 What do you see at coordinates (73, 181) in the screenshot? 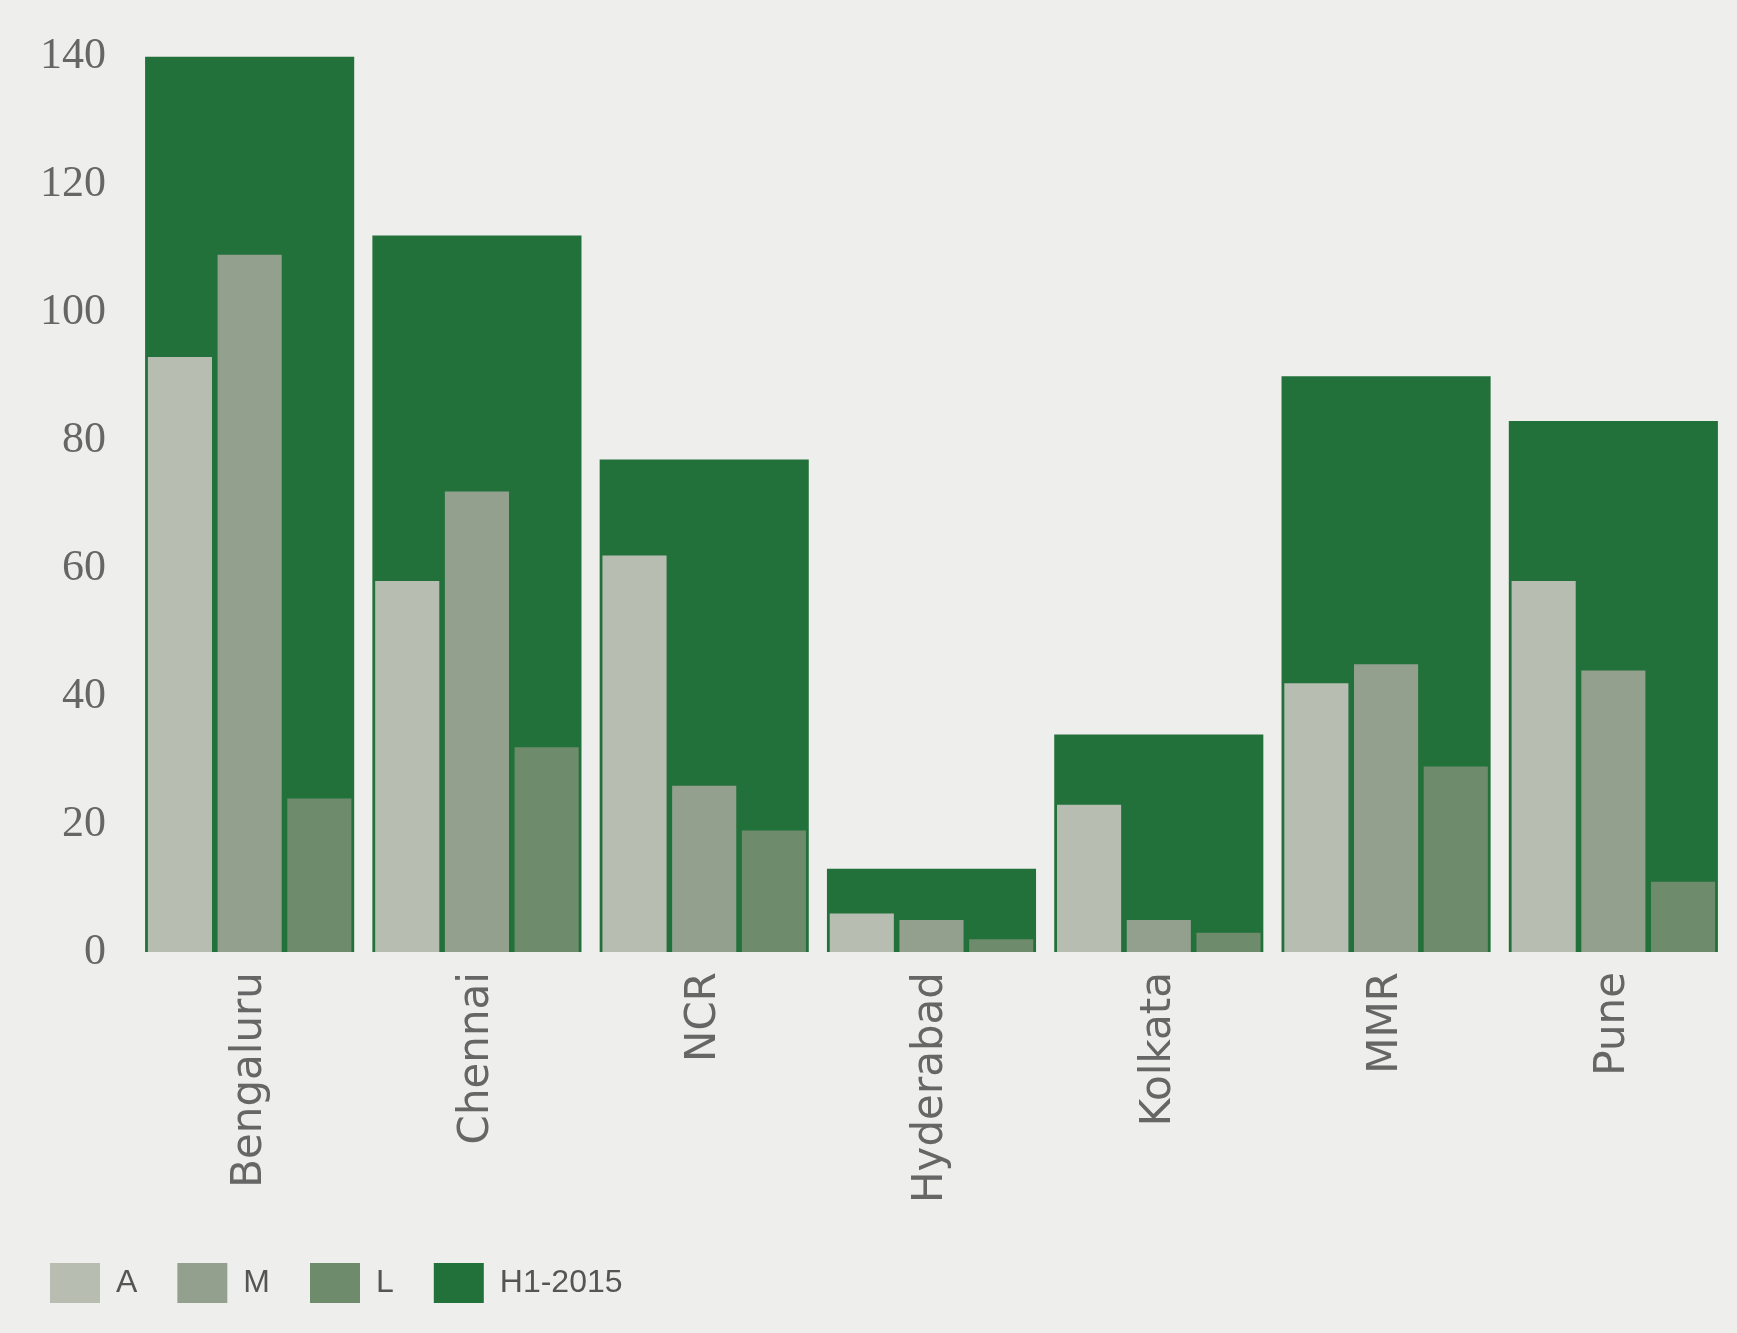
I see `y-tick-label: 120` at bounding box center [73, 181].